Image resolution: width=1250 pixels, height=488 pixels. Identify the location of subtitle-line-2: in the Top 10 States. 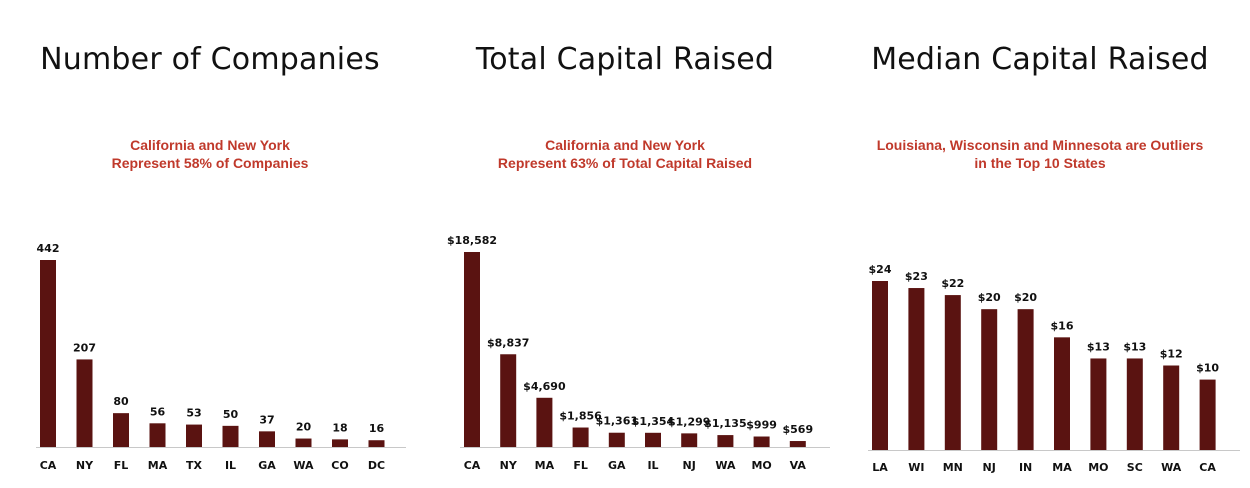
(1040, 163).